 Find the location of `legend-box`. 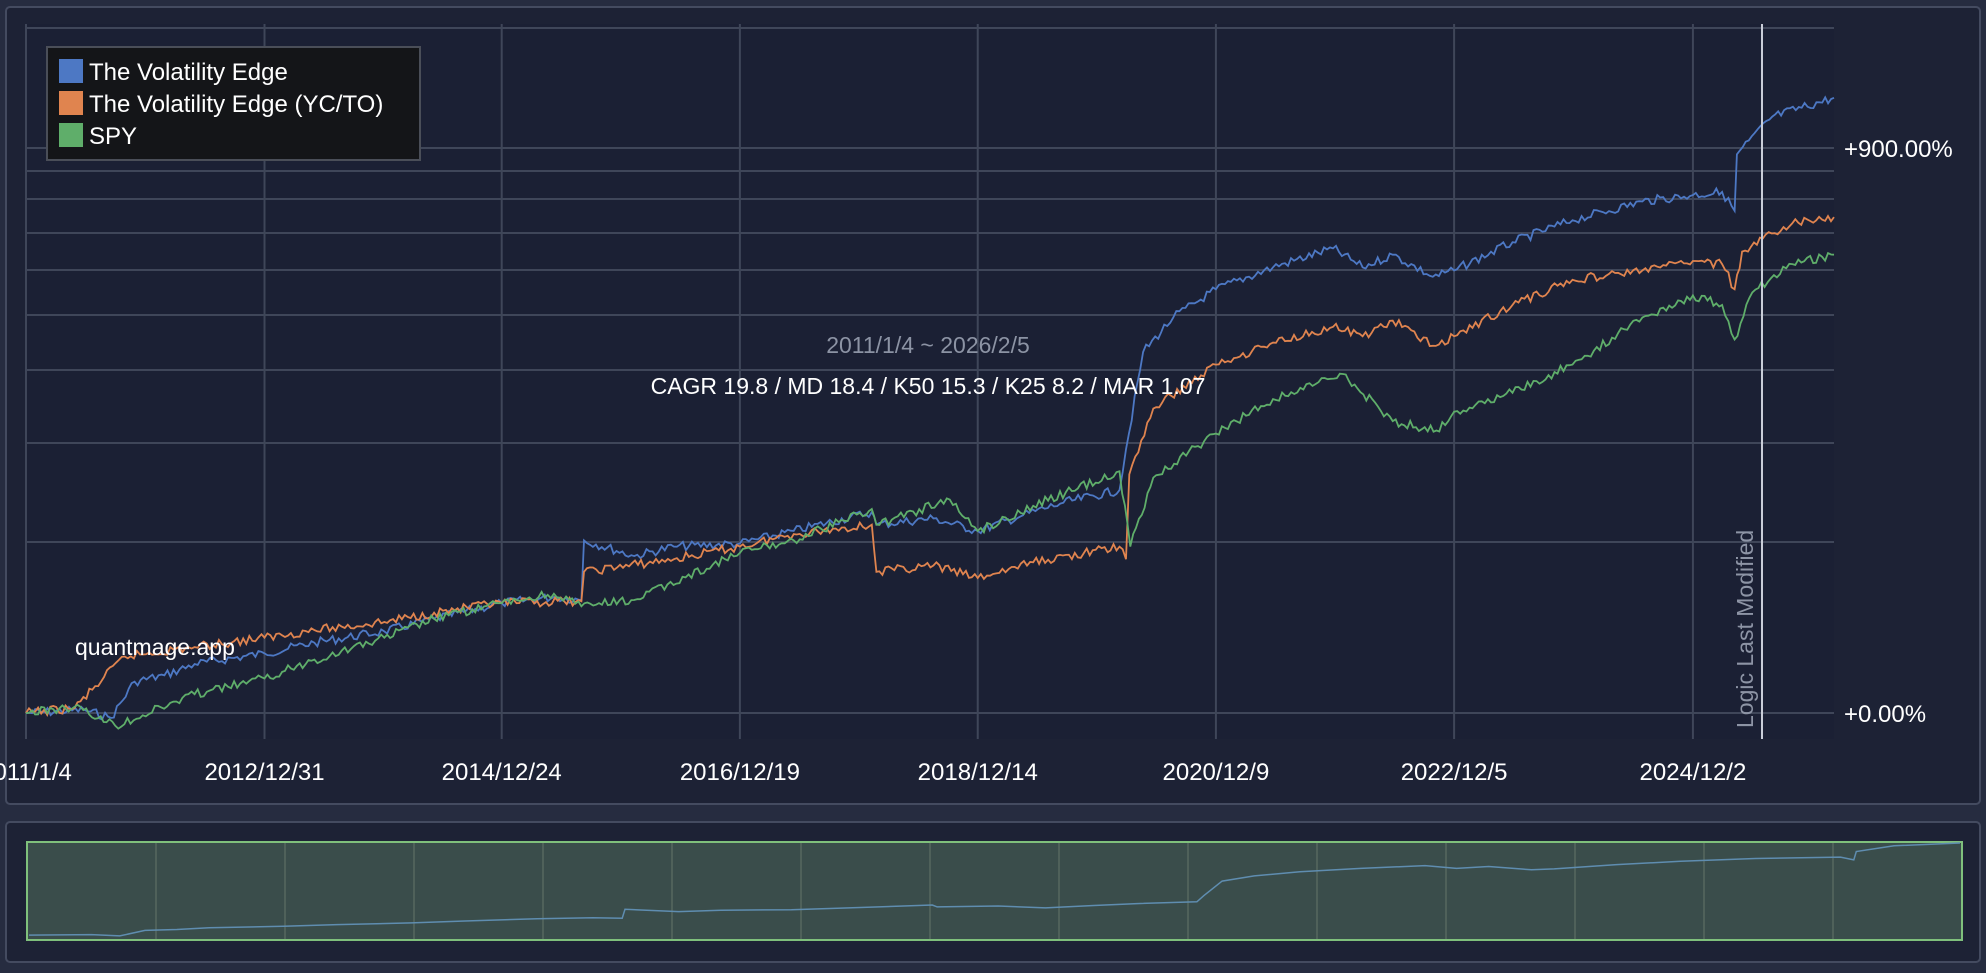

legend-box is located at coordinates (233, 103).